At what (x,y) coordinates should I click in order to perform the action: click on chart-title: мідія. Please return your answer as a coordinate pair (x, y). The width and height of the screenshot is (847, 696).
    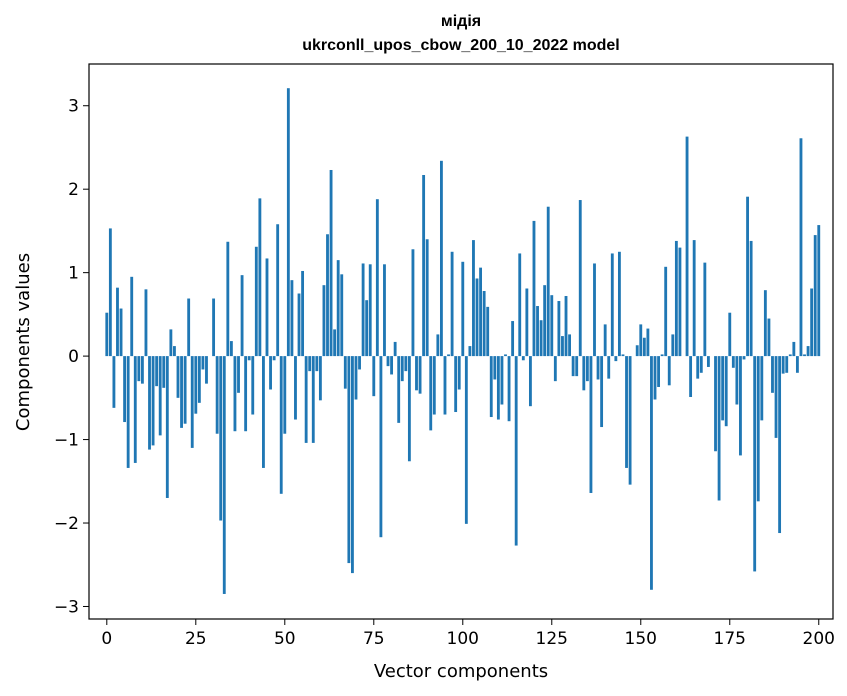
    Looking at the image, I should click on (461, 21).